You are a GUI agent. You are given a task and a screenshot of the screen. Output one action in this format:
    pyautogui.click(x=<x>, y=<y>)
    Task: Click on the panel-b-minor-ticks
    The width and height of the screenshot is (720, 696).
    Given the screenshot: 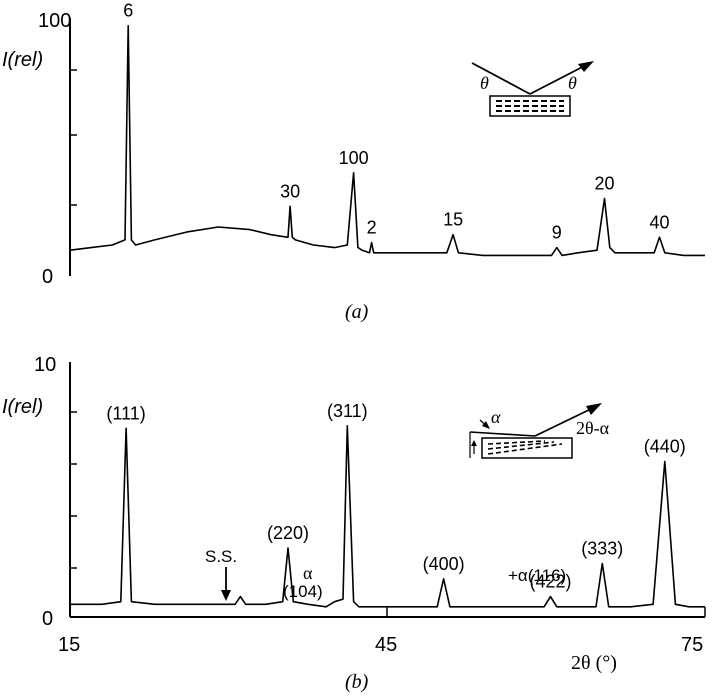 What is the action you would take?
    pyautogui.click(x=73, y=490)
    